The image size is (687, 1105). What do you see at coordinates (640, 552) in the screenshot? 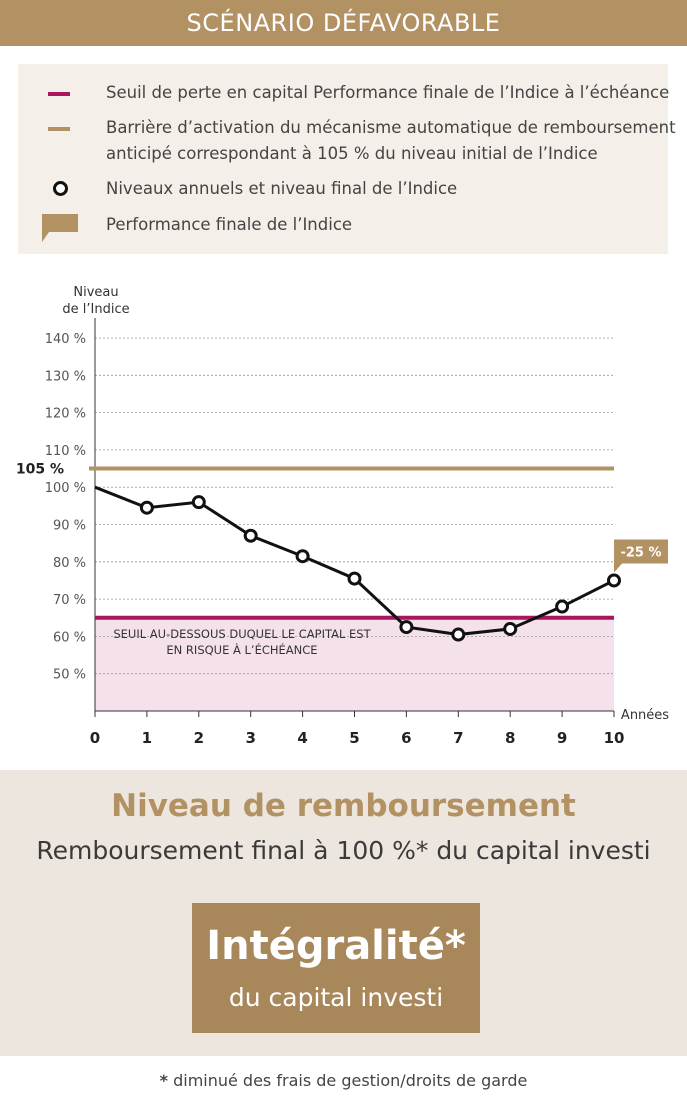
I see `final-performance-label: -25 %` at bounding box center [640, 552].